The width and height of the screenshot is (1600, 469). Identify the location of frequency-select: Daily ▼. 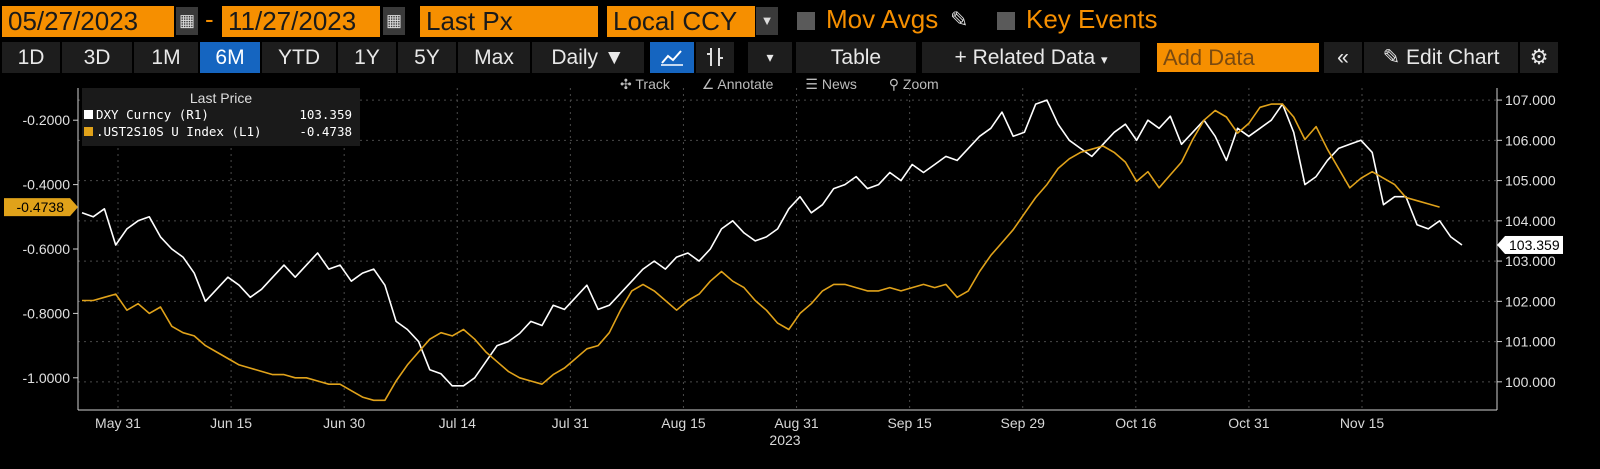
(588, 57).